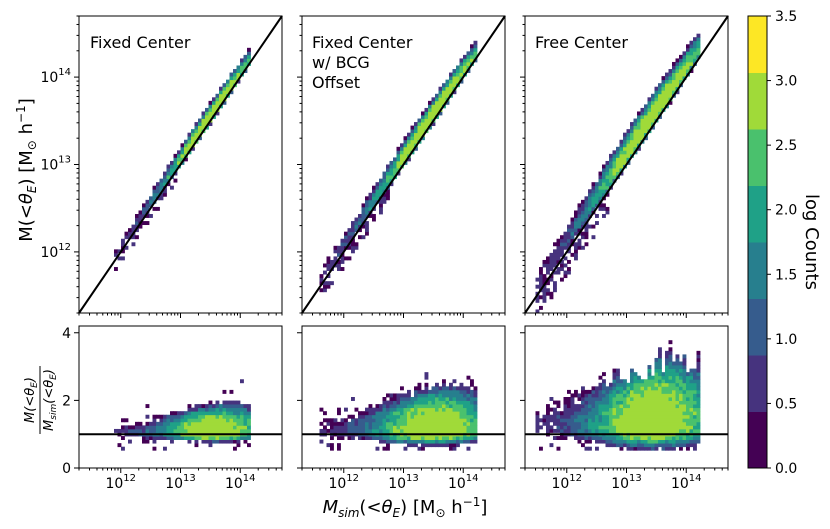  Describe the element at coordinates (626, 164) in the screenshot. I see `one-to-one-line` at that location.